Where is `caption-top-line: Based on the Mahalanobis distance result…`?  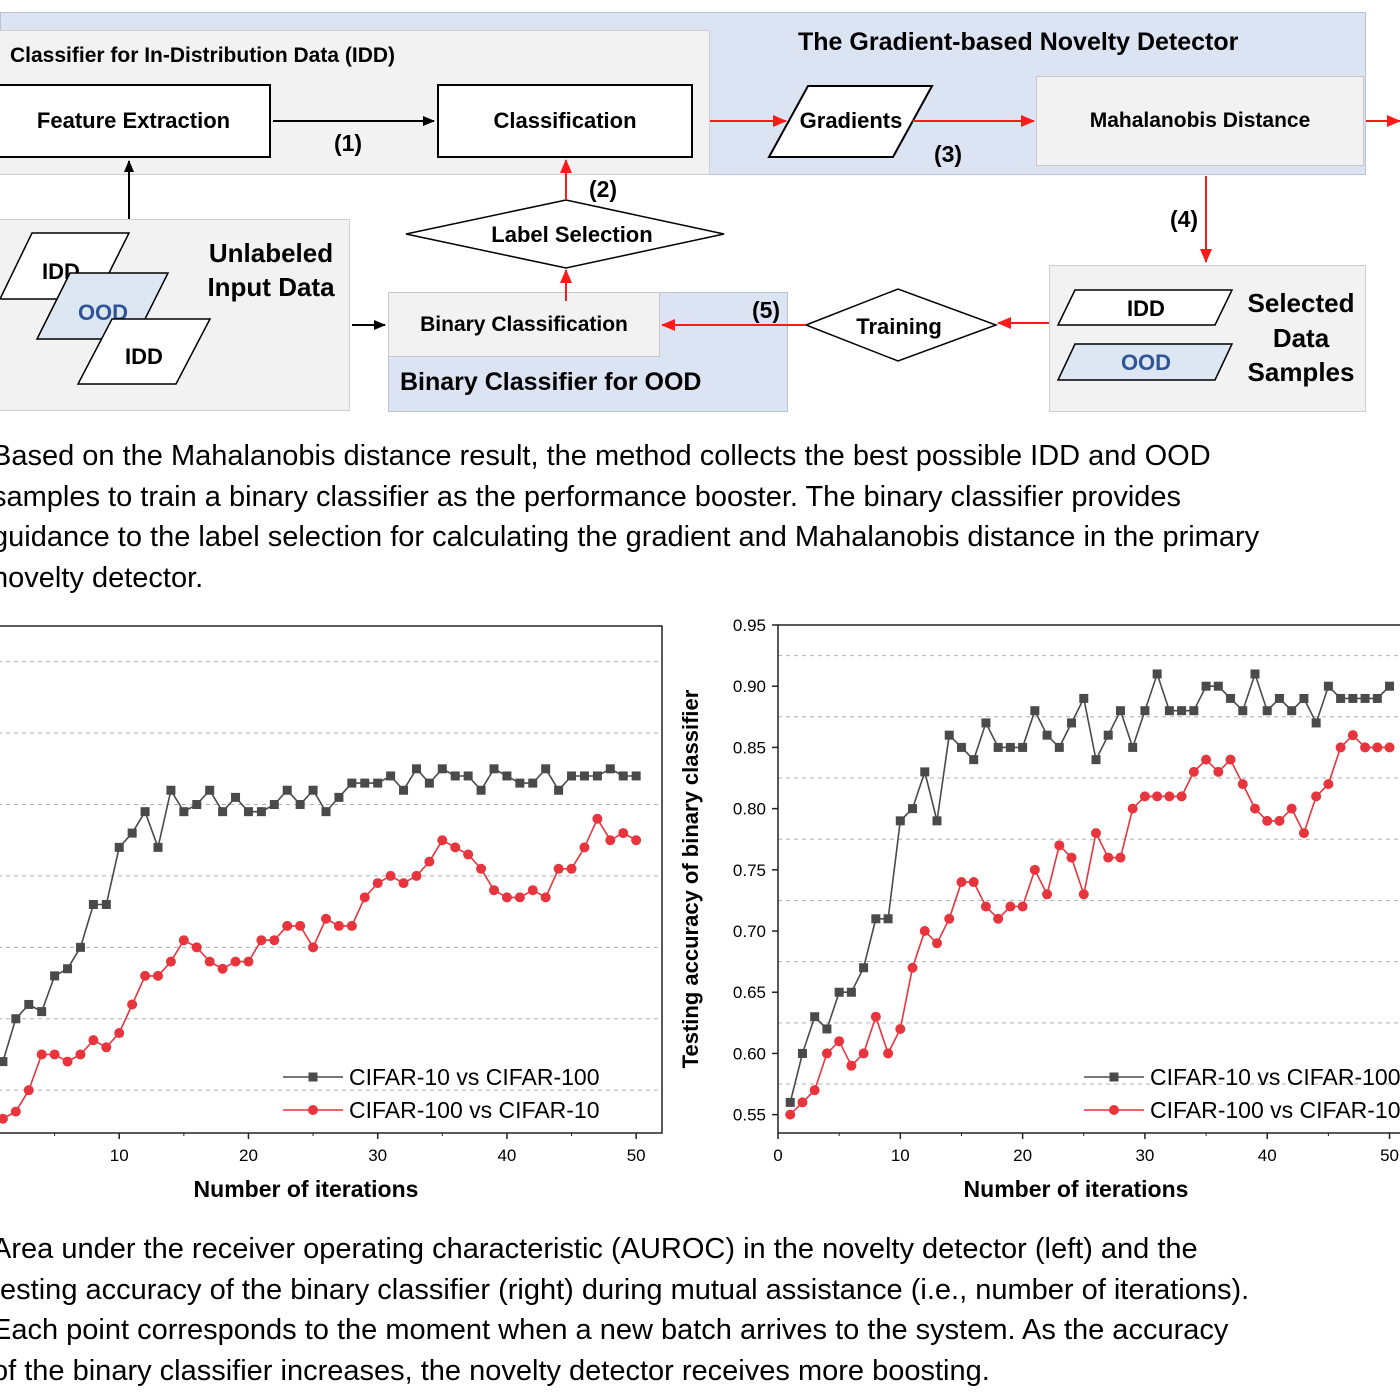
caption-top-line: Based on the Mahalanobis distance result… is located at coordinates (605, 456).